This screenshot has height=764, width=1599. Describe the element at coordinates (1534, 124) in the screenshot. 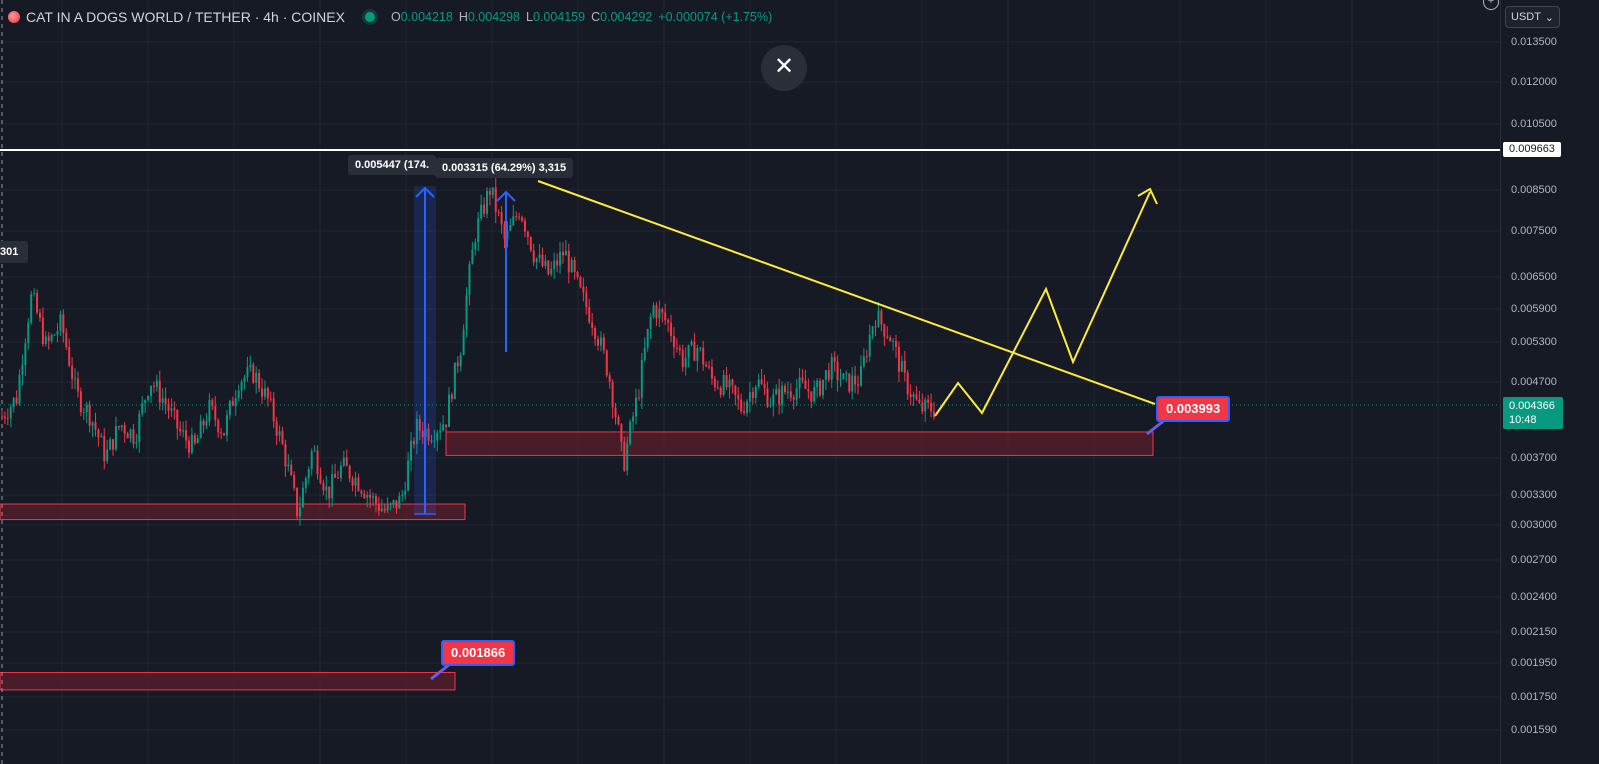

I see `price-axis-label: 0.010500` at that location.